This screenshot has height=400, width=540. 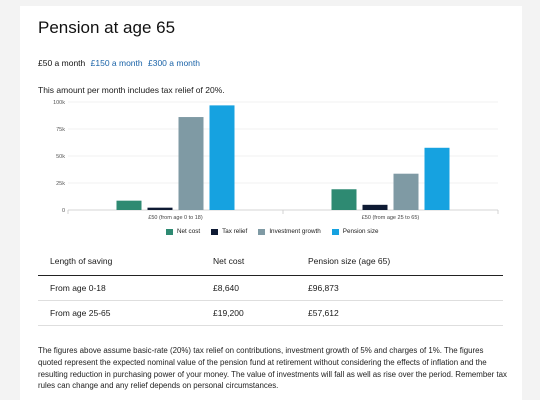 What do you see at coordinates (169, 231) in the screenshot?
I see `legend-swatch-net-cost` at bounding box center [169, 231].